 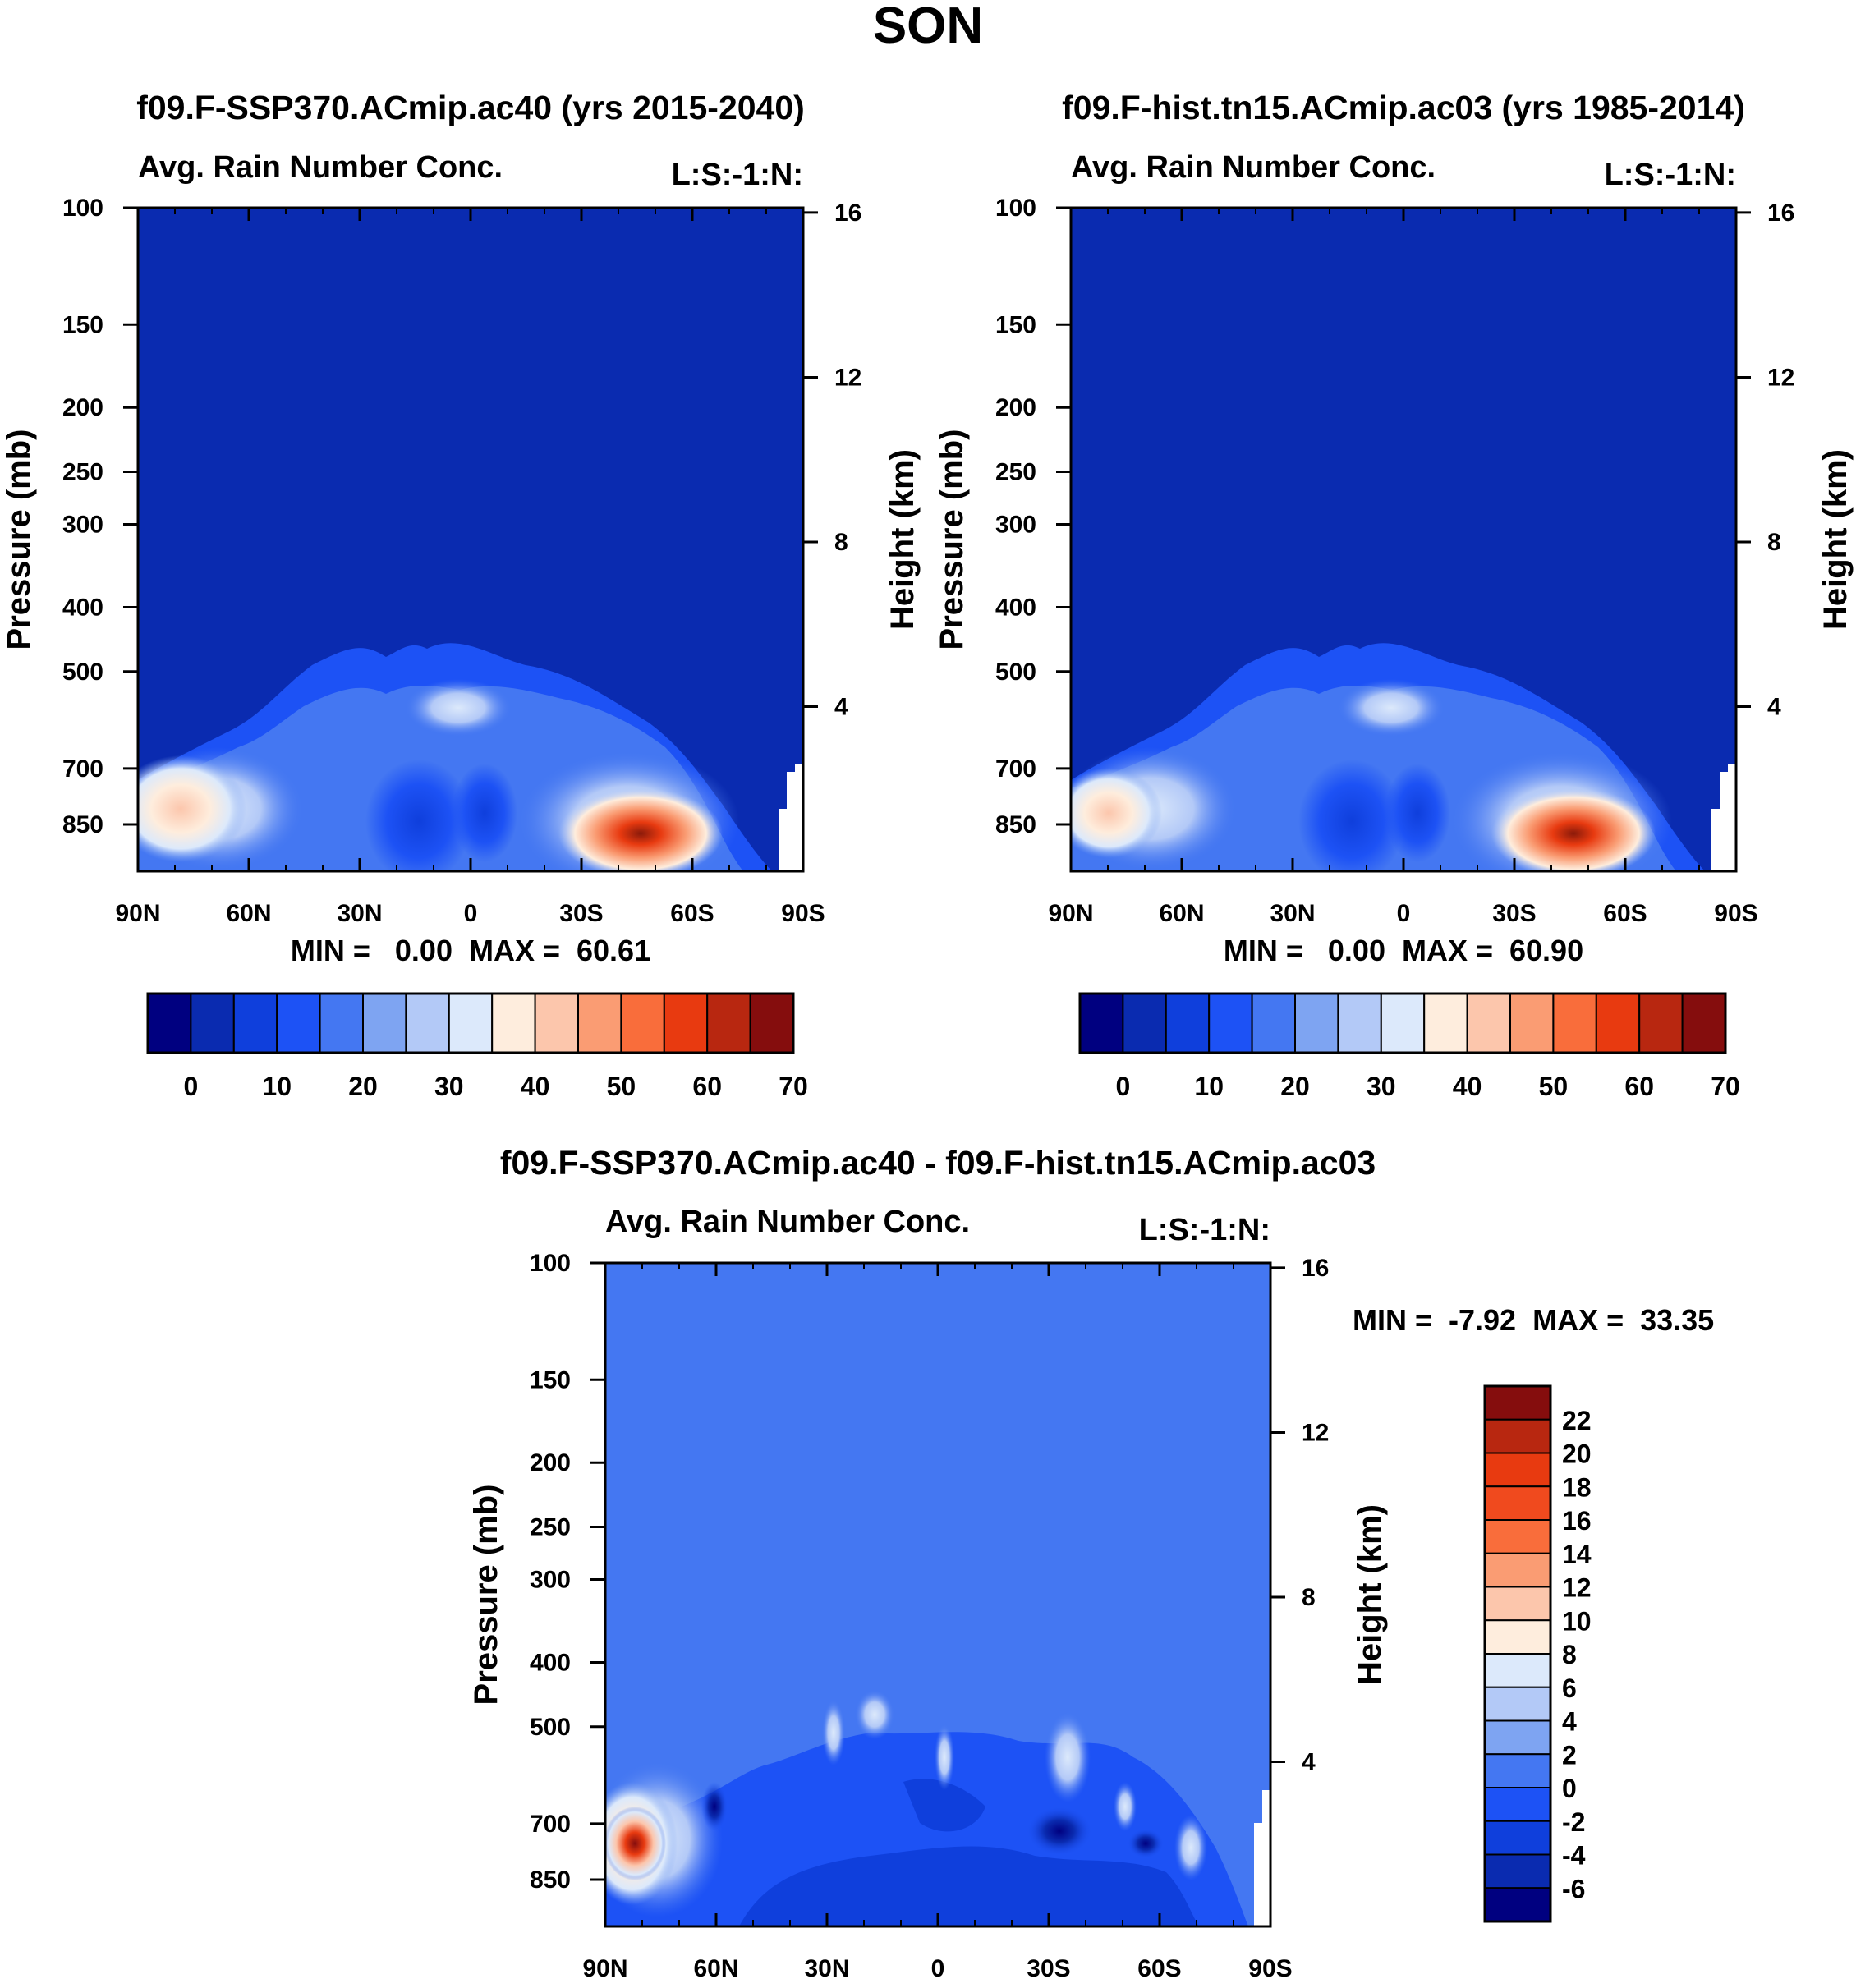 I want to click on colorbar: 0 10 20 30 40 50 60 70, so click(x=1409, y=1046).